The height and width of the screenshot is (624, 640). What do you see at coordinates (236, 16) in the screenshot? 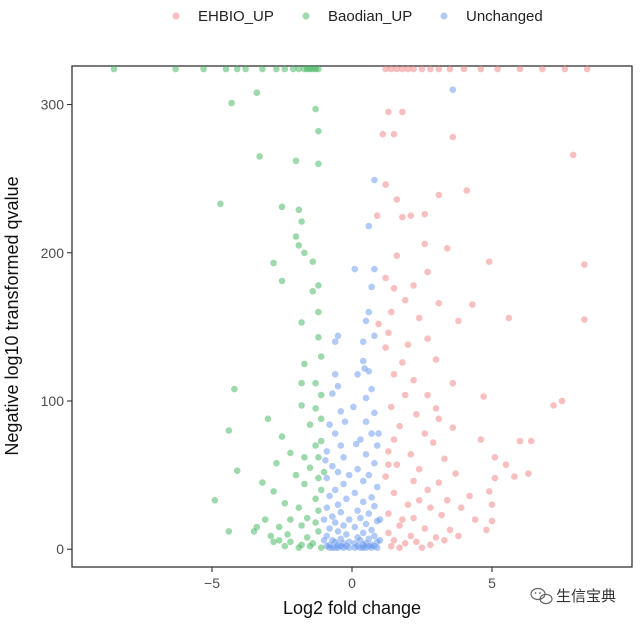
I see `legend-label-ehbio-up: EHBIO_UP` at bounding box center [236, 16].